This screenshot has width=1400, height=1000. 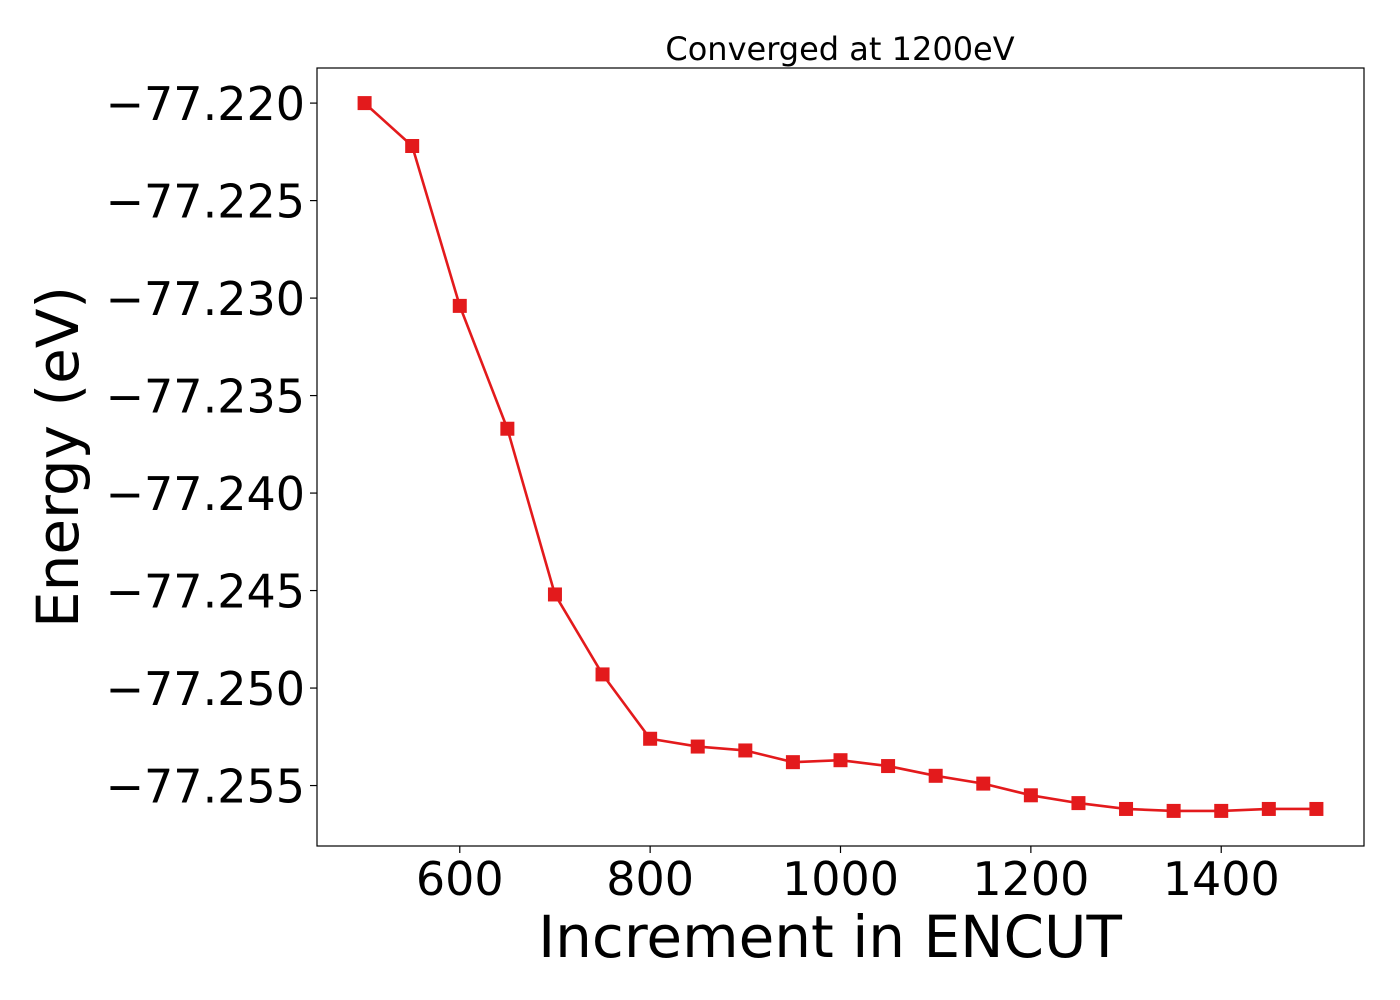 What do you see at coordinates (206, 104) in the screenshot?
I see `y-tick-label: −77.220` at bounding box center [206, 104].